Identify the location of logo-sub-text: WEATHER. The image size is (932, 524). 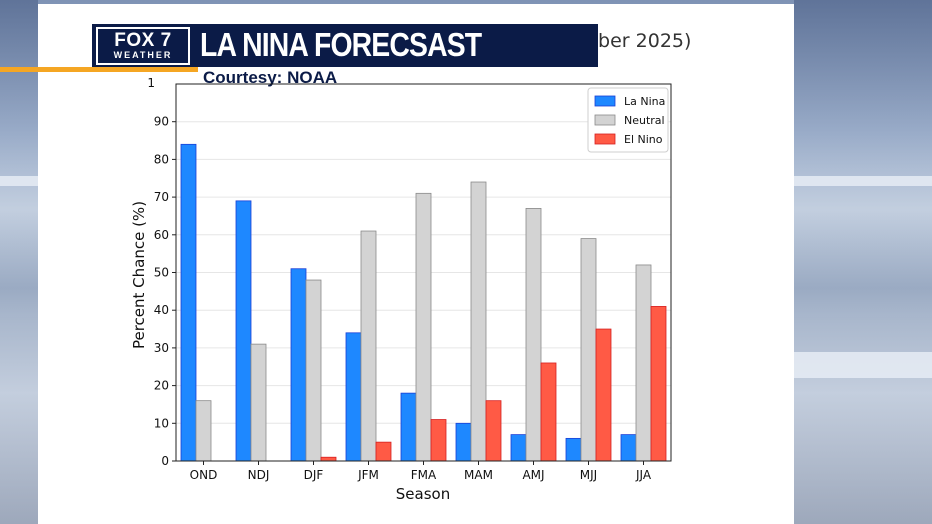
(143, 55).